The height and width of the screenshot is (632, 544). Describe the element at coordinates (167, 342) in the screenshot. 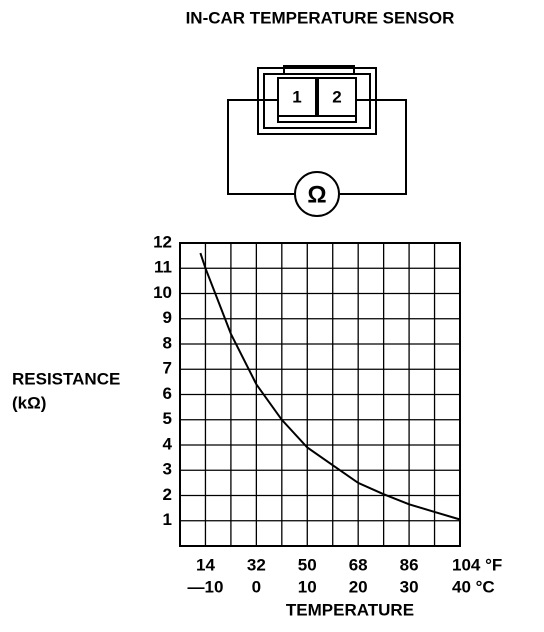

I see `y-tick-label: 8` at that location.